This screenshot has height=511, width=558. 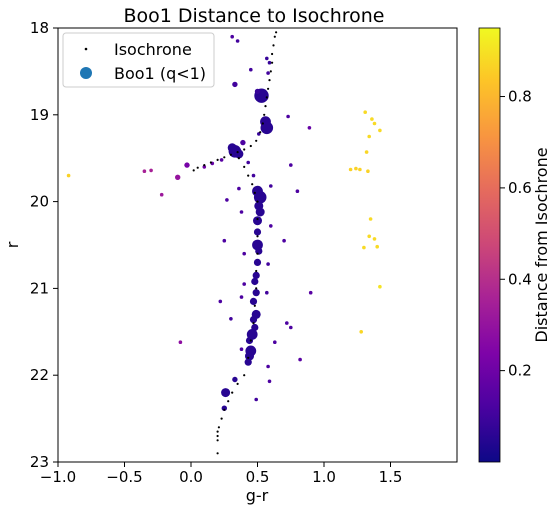 What do you see at coordinates (541, 244) in the screenshot?
I see `colorbar-label: Distance from Isochrone` at bounding box center [541, 244].